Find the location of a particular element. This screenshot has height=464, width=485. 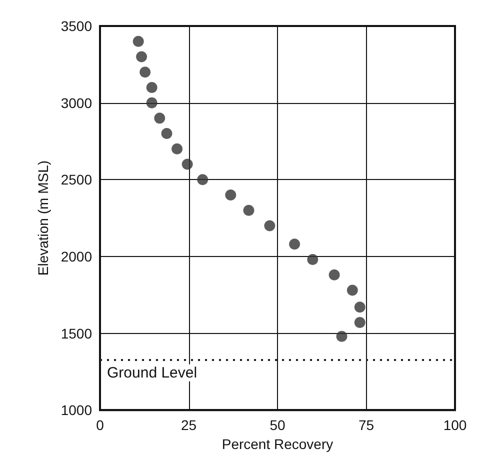

x-tick-label: 50 is located at coordinates (278, 425).